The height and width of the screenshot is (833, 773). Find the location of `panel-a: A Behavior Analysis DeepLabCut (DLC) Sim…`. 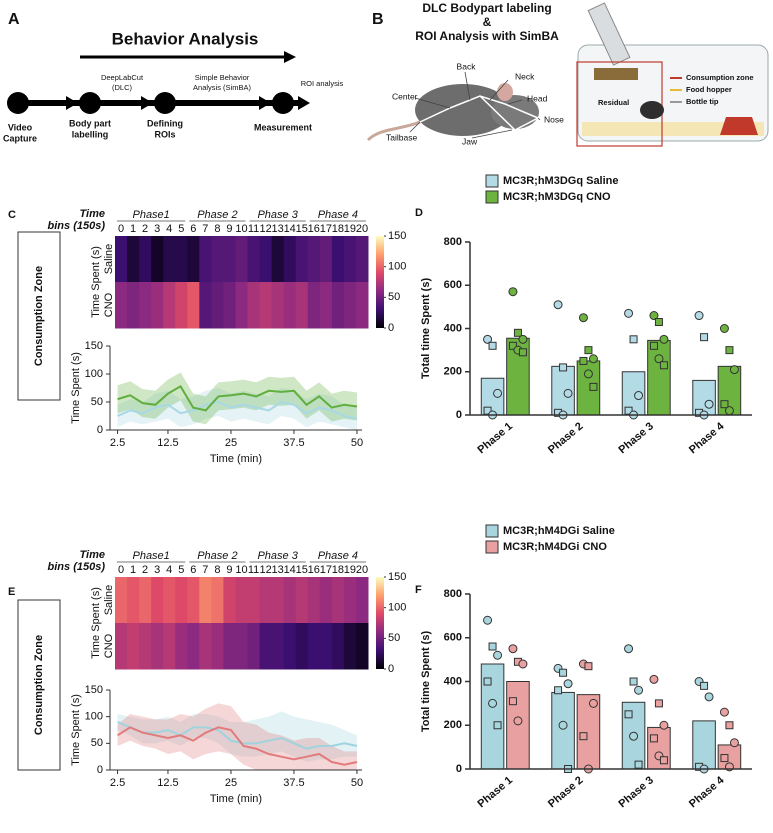

panel-a: A Behavior Analysis DeepLabCut (DLC) Sim… is located at coordinates (173, 77).